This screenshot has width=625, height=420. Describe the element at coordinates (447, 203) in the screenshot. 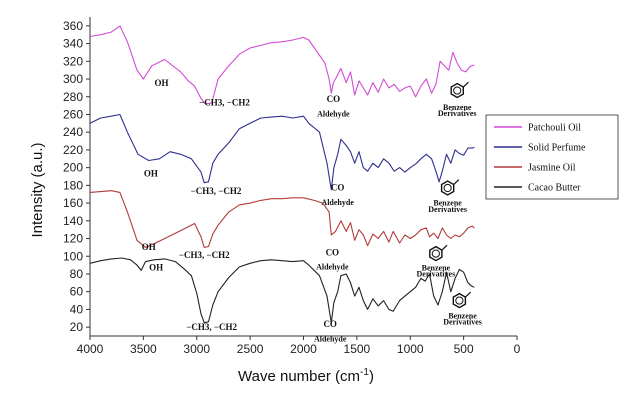

I see `solid-benzene-label: Benzene` at that location.